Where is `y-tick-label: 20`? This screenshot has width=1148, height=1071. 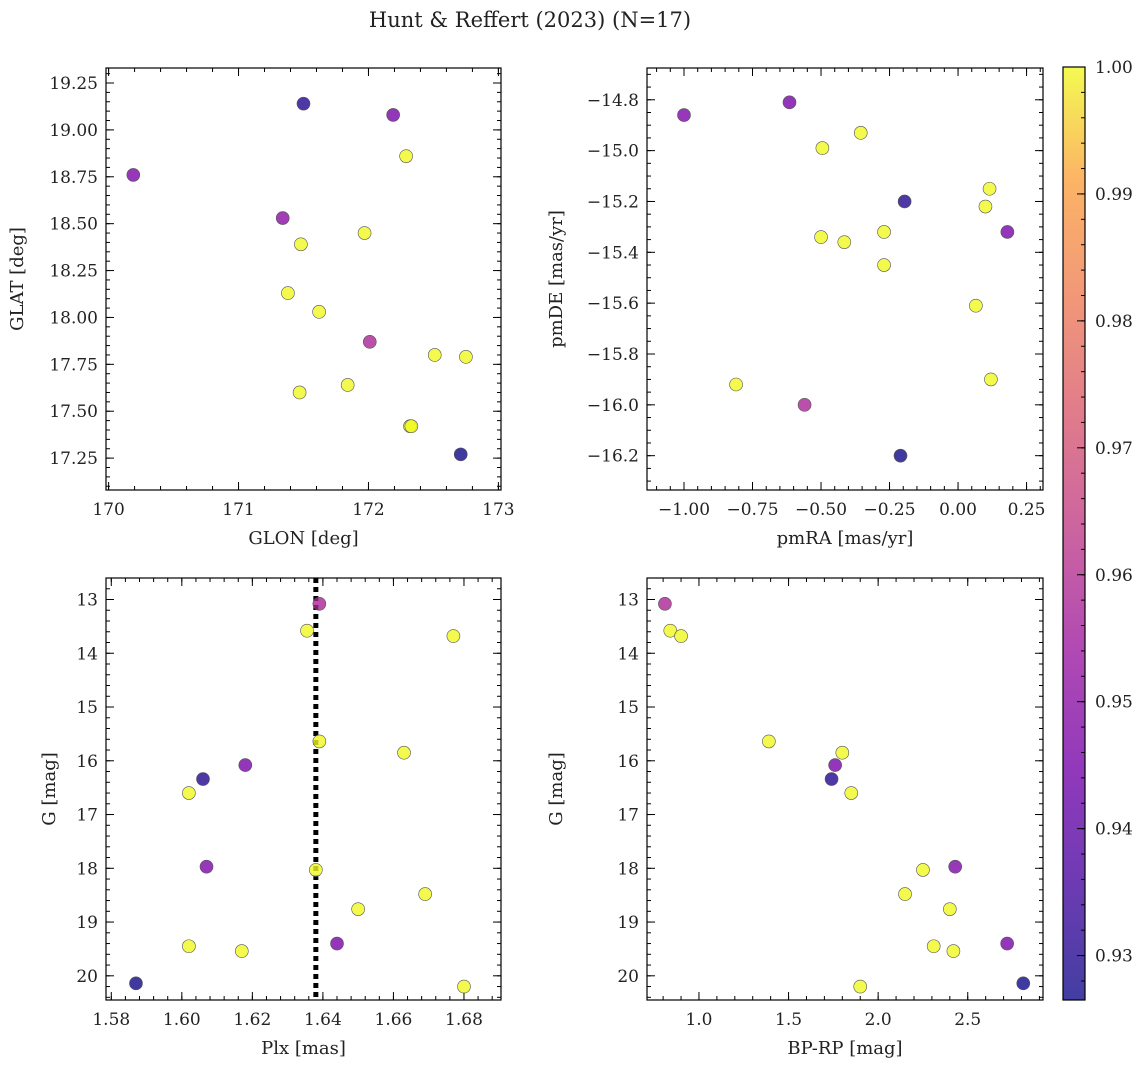
y-tick-label: 20 is located at coordinates (87, 977).